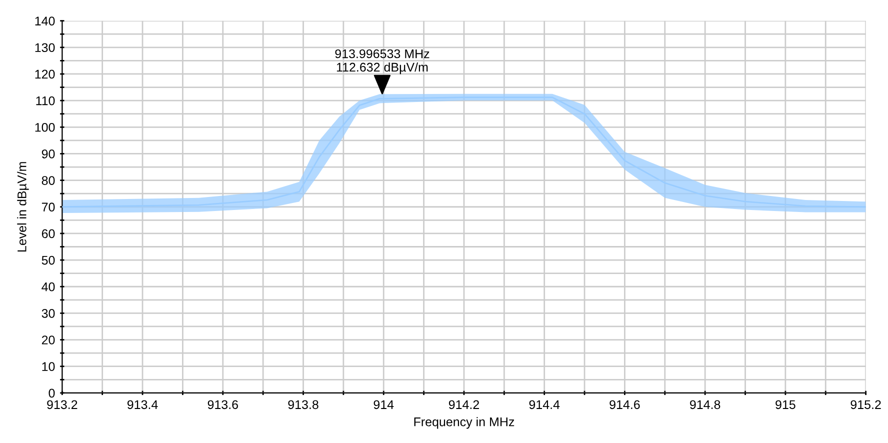 The height and width of the screenshot is (443, 888). What do you see at coordinates (223, 405) in the screenshot?
I see `x-tick-label: 913.6` at bounding box center [223, 405].